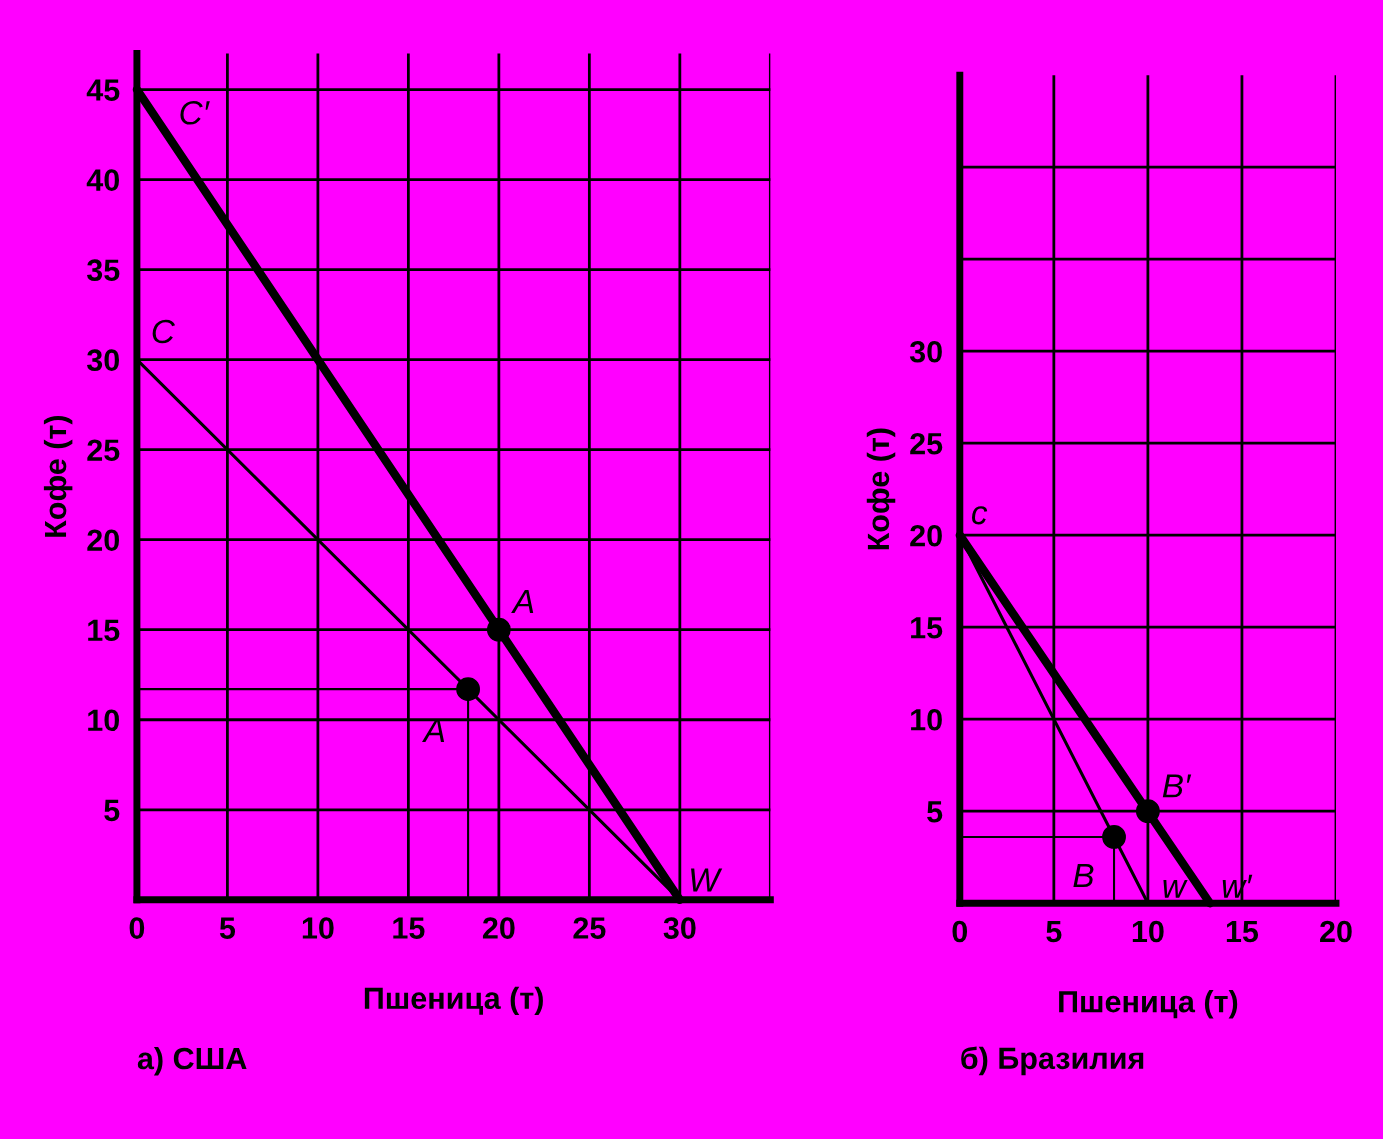 The height and width of the screenshot is (1139, 1383). I want to click on y-tick-label: 40, so click(102, 180).